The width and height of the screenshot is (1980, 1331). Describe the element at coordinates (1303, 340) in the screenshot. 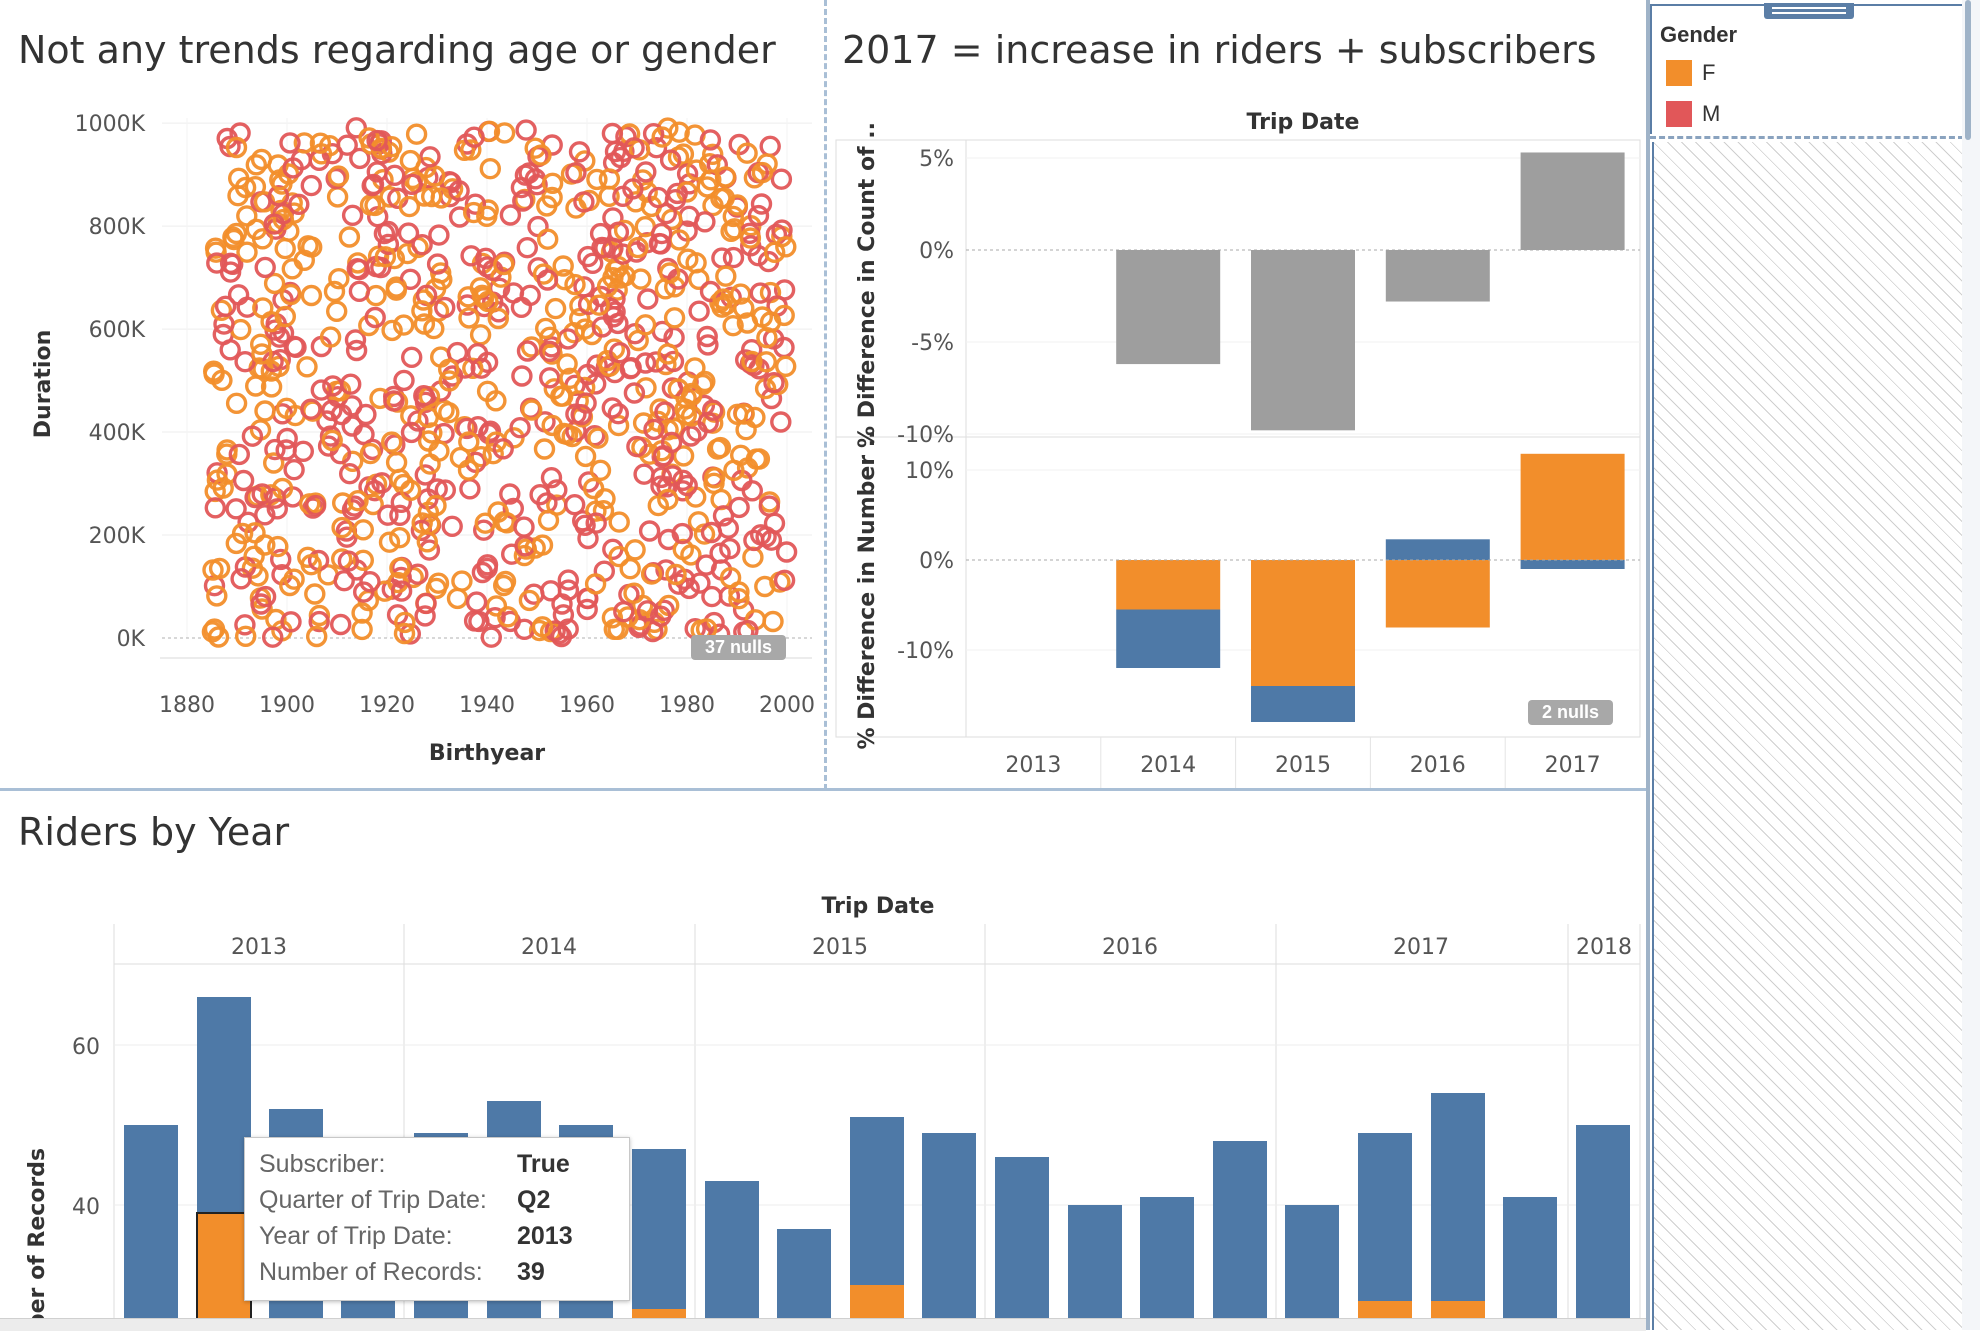

I see `difference-bar` at that location.